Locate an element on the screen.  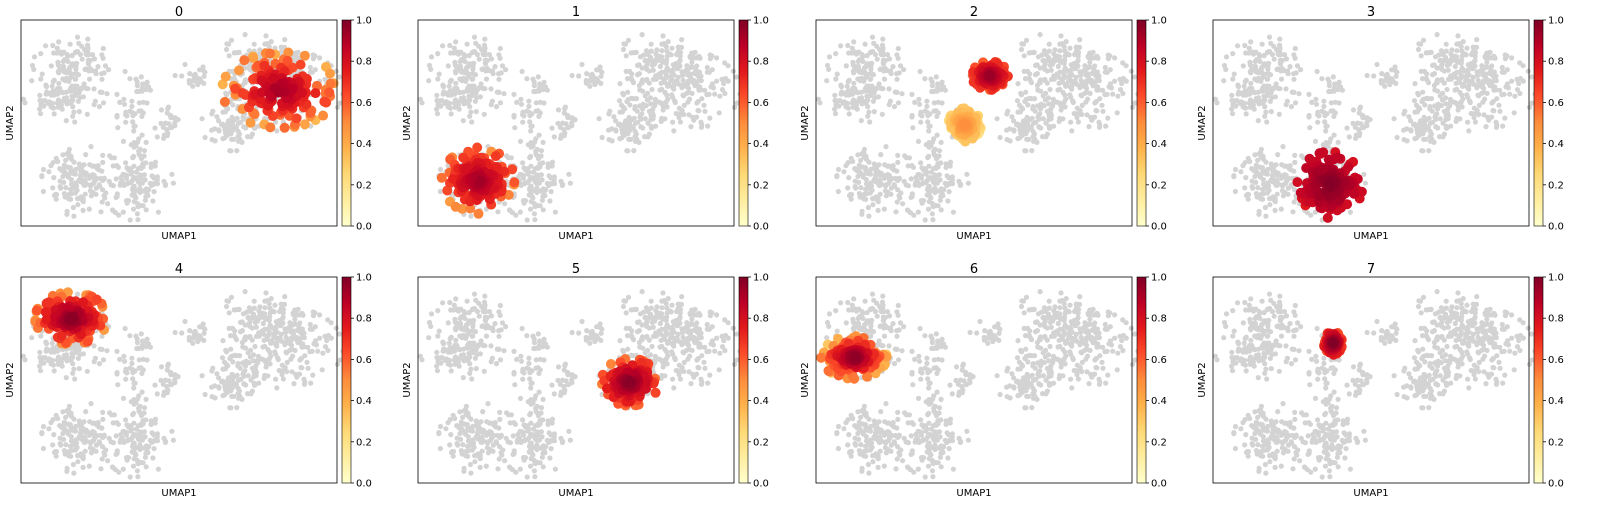
y-axis-label: UMAP2 is located at coordinates (1202, 122).